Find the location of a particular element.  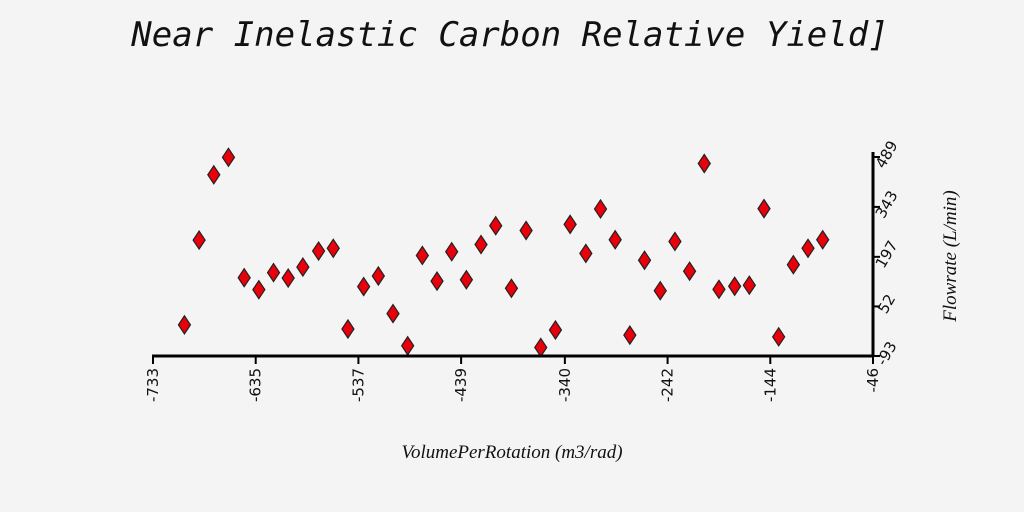

x-tick-label: -340 is located at coordinates (565, 385).